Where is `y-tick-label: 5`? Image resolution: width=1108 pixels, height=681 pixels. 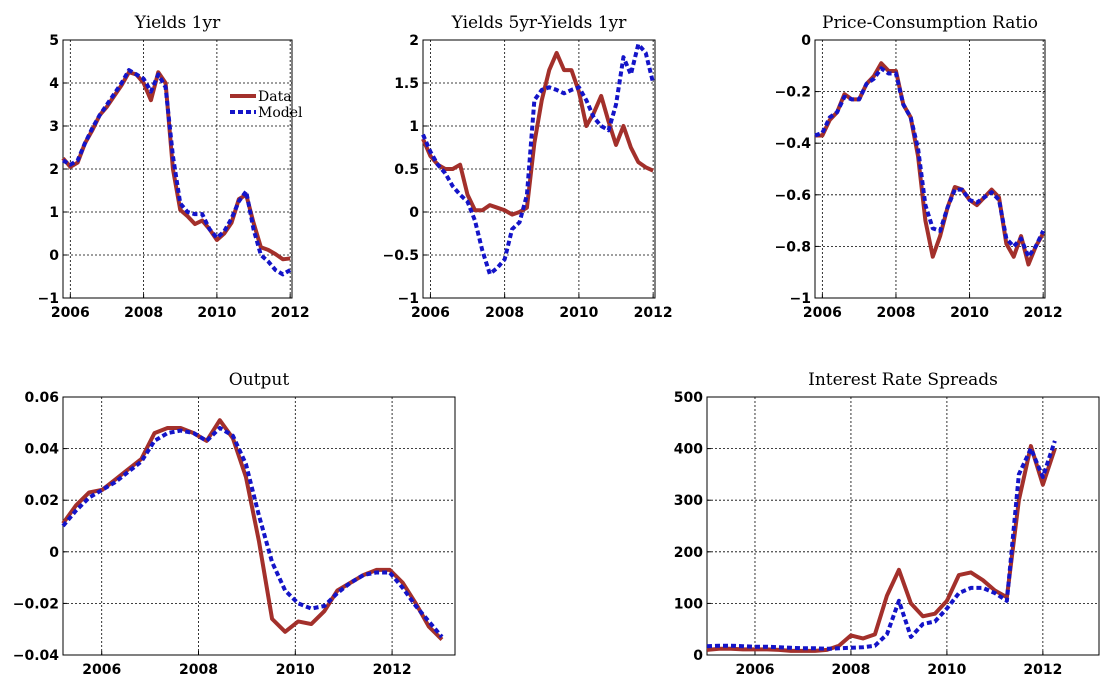
y-tick-label: 5 is located at coordinates (54, 41).